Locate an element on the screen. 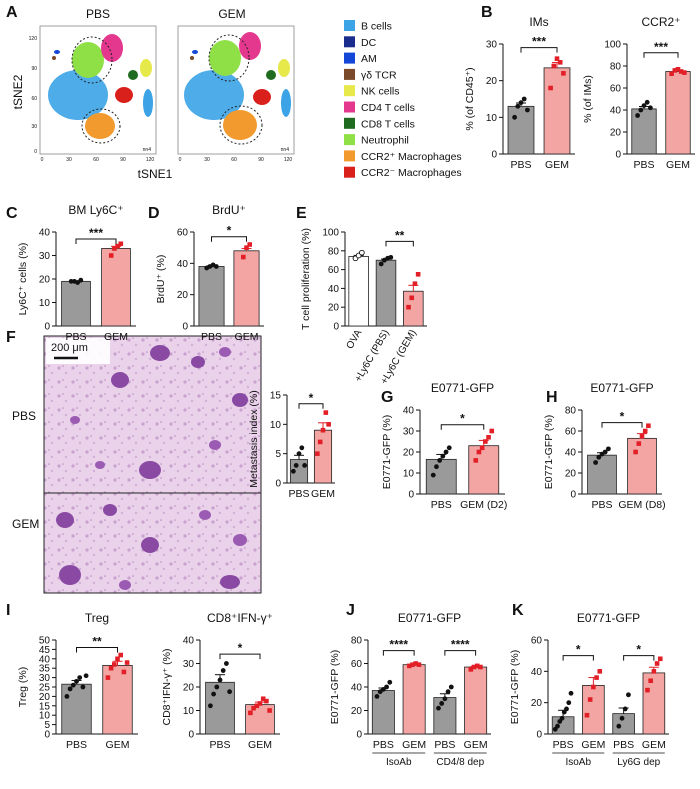  legend-label: B cells is located at coordinates (376, 27).